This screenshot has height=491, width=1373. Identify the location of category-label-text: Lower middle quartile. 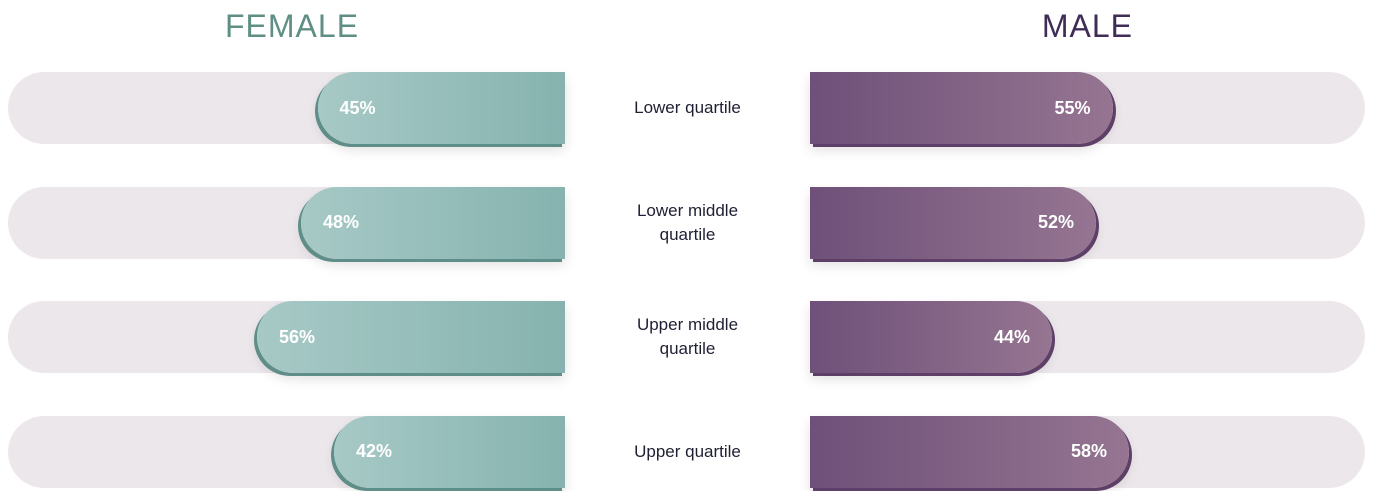
(687, 222).